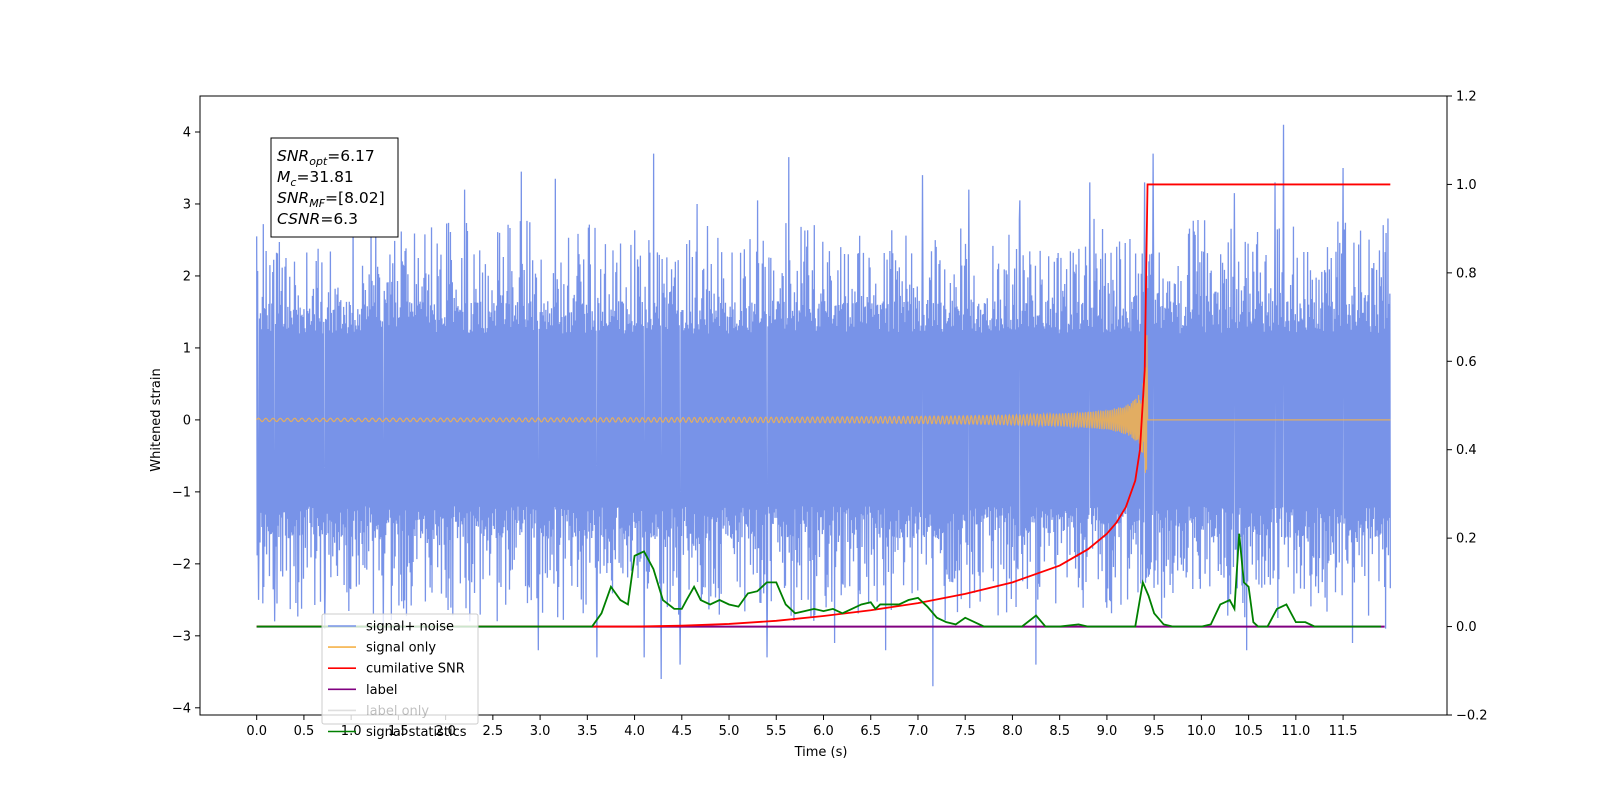 This screenshot has height=800, width=1600. I want to click on y-left-tick-label: 0, so click(187, 420).